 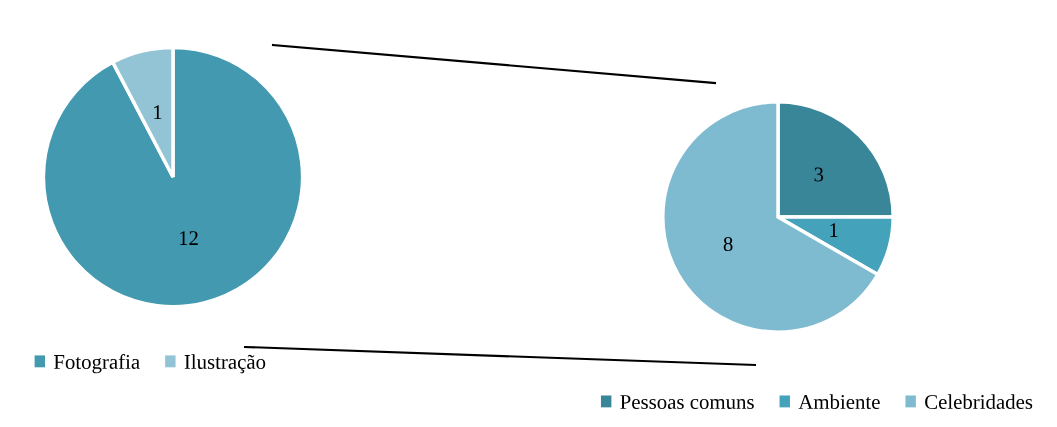 I want to click on legend-label: Ambiente, so click(x=839, y=402).